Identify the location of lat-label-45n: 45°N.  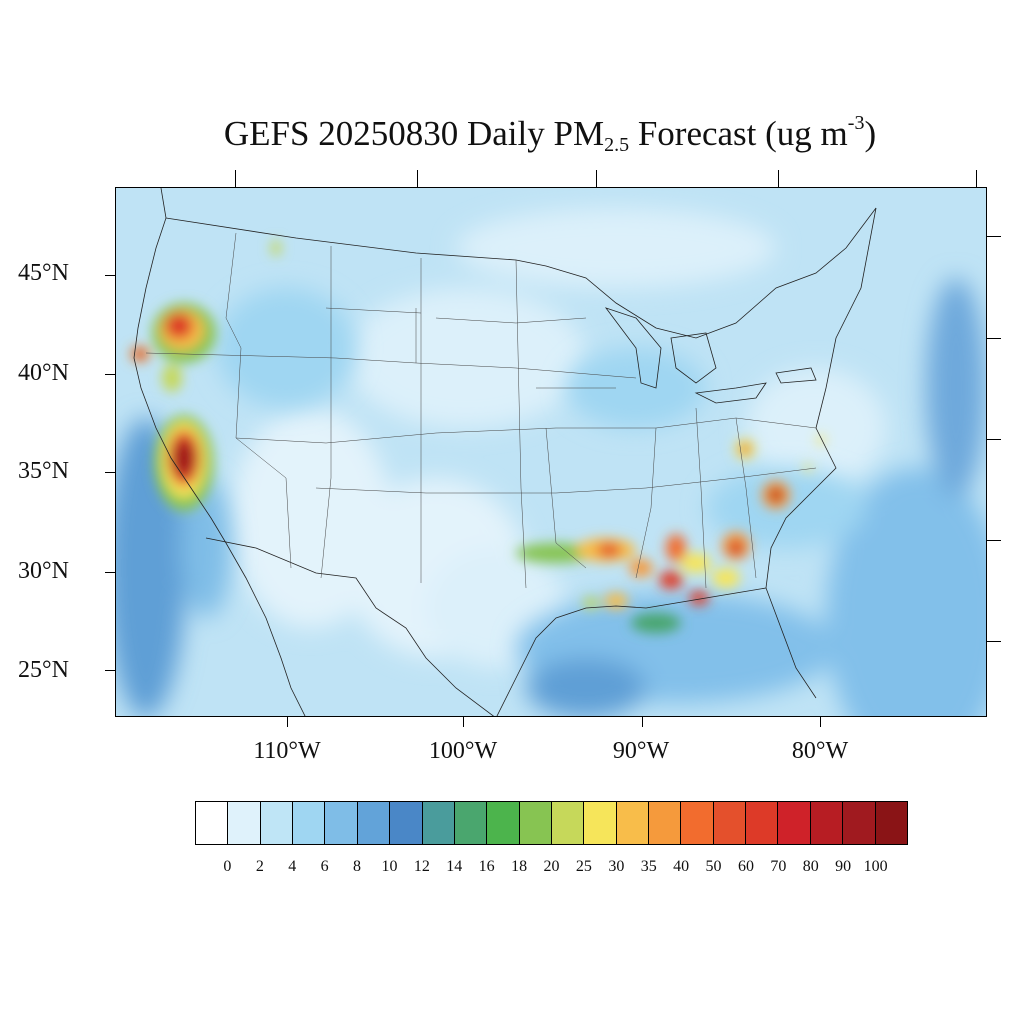
(43, 273).